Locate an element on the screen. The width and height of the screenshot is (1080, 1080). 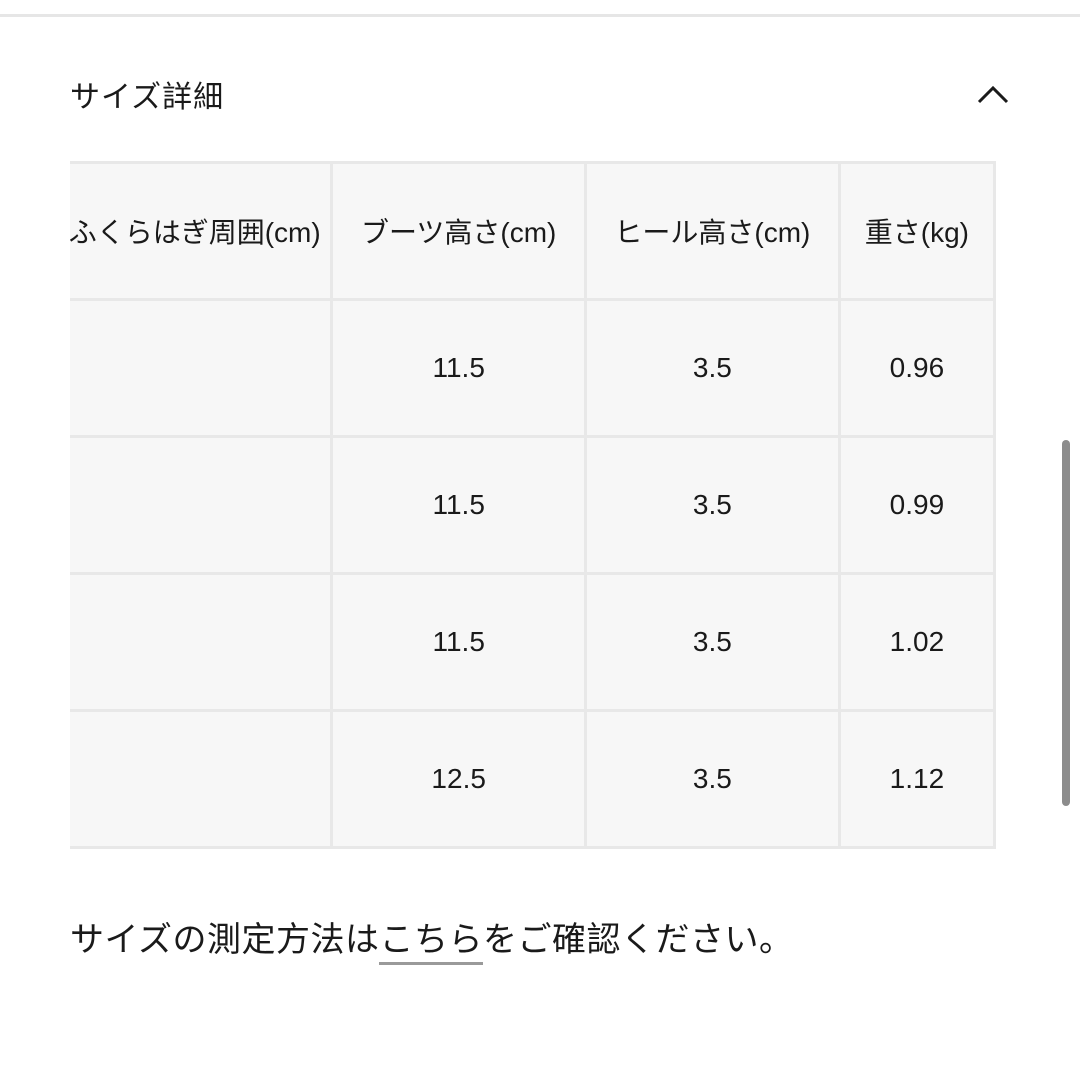
cell: 1.12 is located at coordinates (917, 779).